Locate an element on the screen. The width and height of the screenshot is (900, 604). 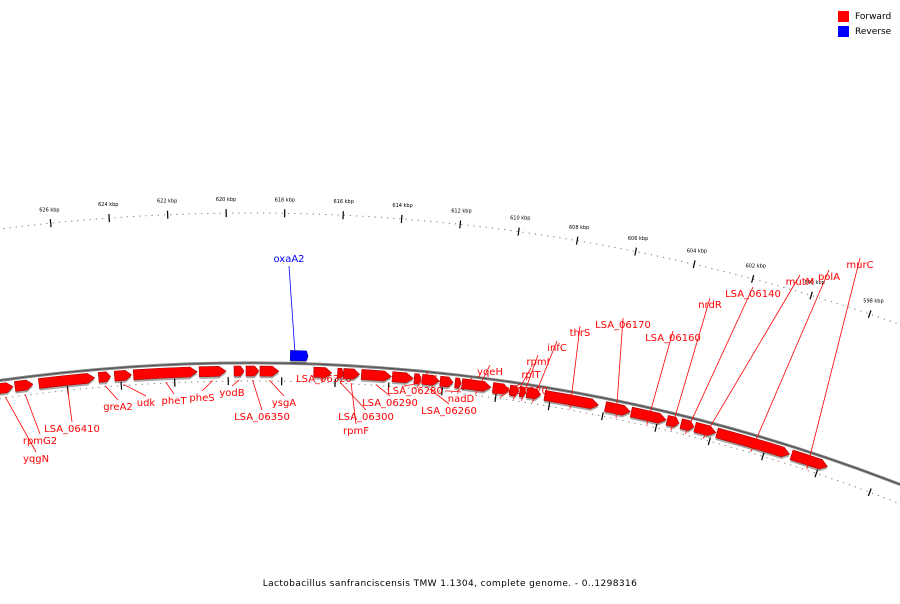
gene-oxaa2: oxaA2 is located at coordinates (290, 308).